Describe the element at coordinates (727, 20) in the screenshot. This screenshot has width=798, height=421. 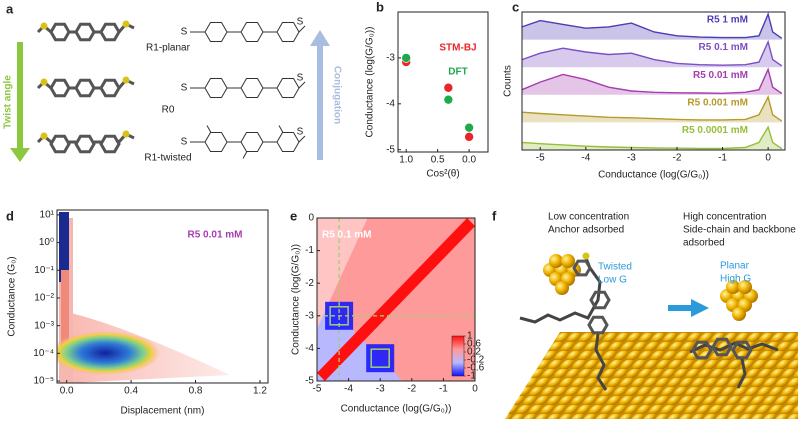
I see `series-label: R5 1 mM` at that location.